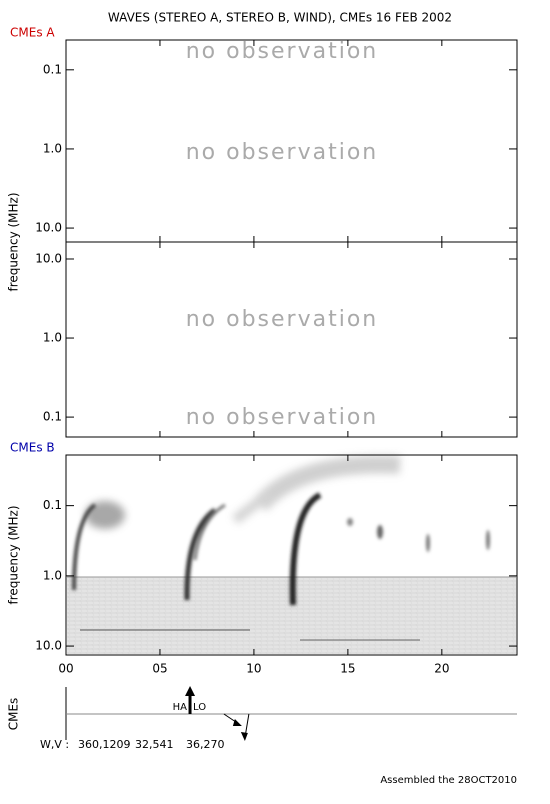  I want to click on footer: Assembled the 28OCT2010, so click(448, 780).